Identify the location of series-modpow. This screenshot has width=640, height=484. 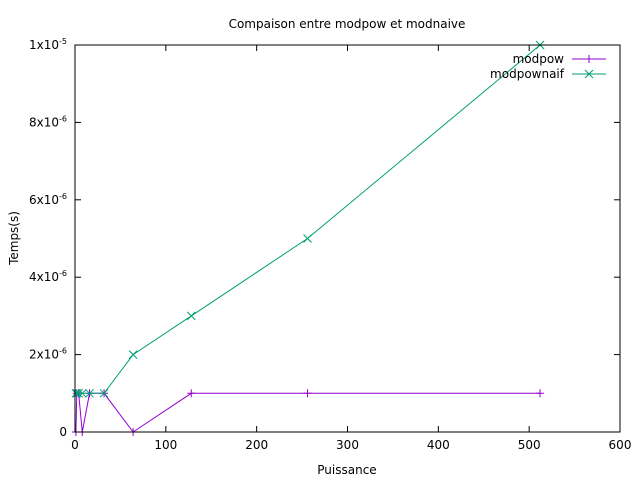
(308, 412).